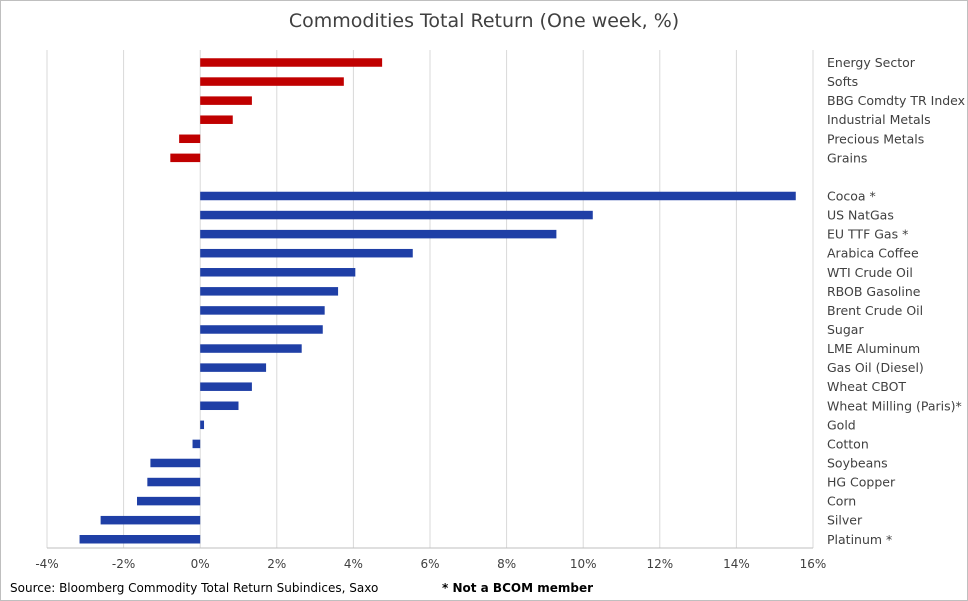 This screenshot has width=968, height=601. Describe the element at coordinates (429, 564) in the screenshot. I see `x-tick-label: 6%` at that location.